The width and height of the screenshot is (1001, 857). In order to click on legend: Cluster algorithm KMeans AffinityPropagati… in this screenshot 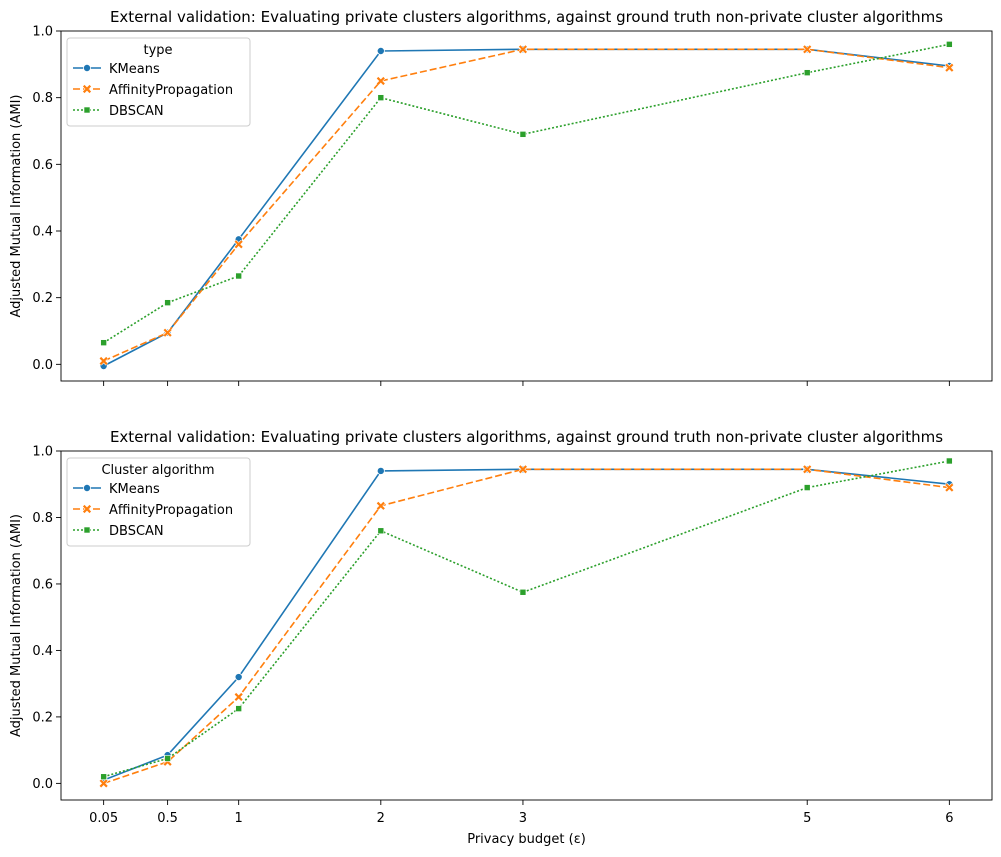, I will do `click(158, 502)`.